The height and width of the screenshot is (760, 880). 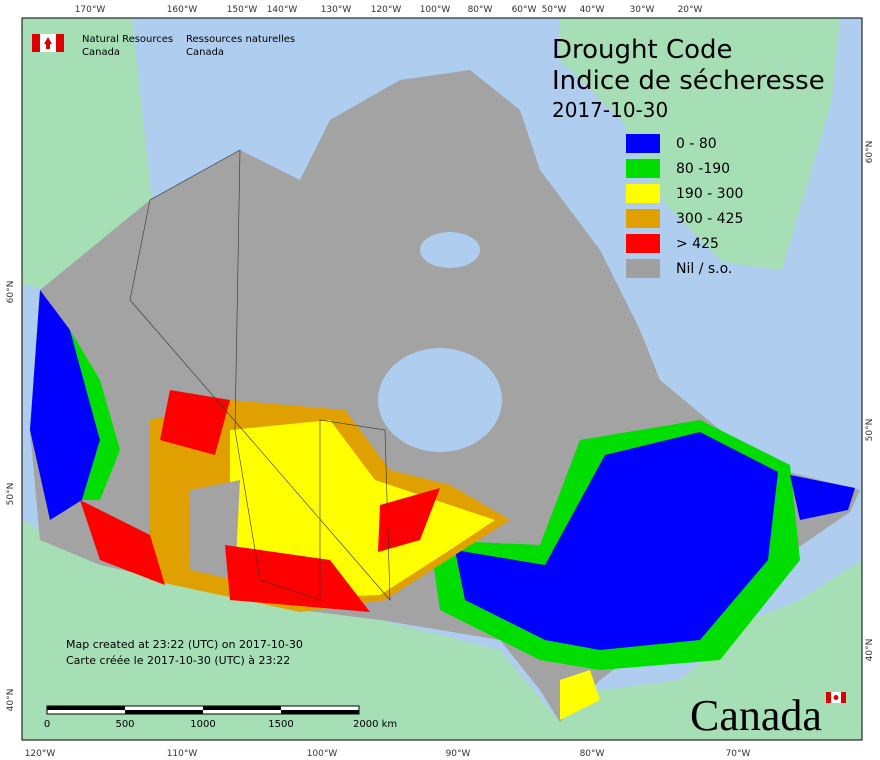 What do you see at coordinates (122, 542) in the screenshot?
I see `zone-red-bc` at bounding box center [122, 542].